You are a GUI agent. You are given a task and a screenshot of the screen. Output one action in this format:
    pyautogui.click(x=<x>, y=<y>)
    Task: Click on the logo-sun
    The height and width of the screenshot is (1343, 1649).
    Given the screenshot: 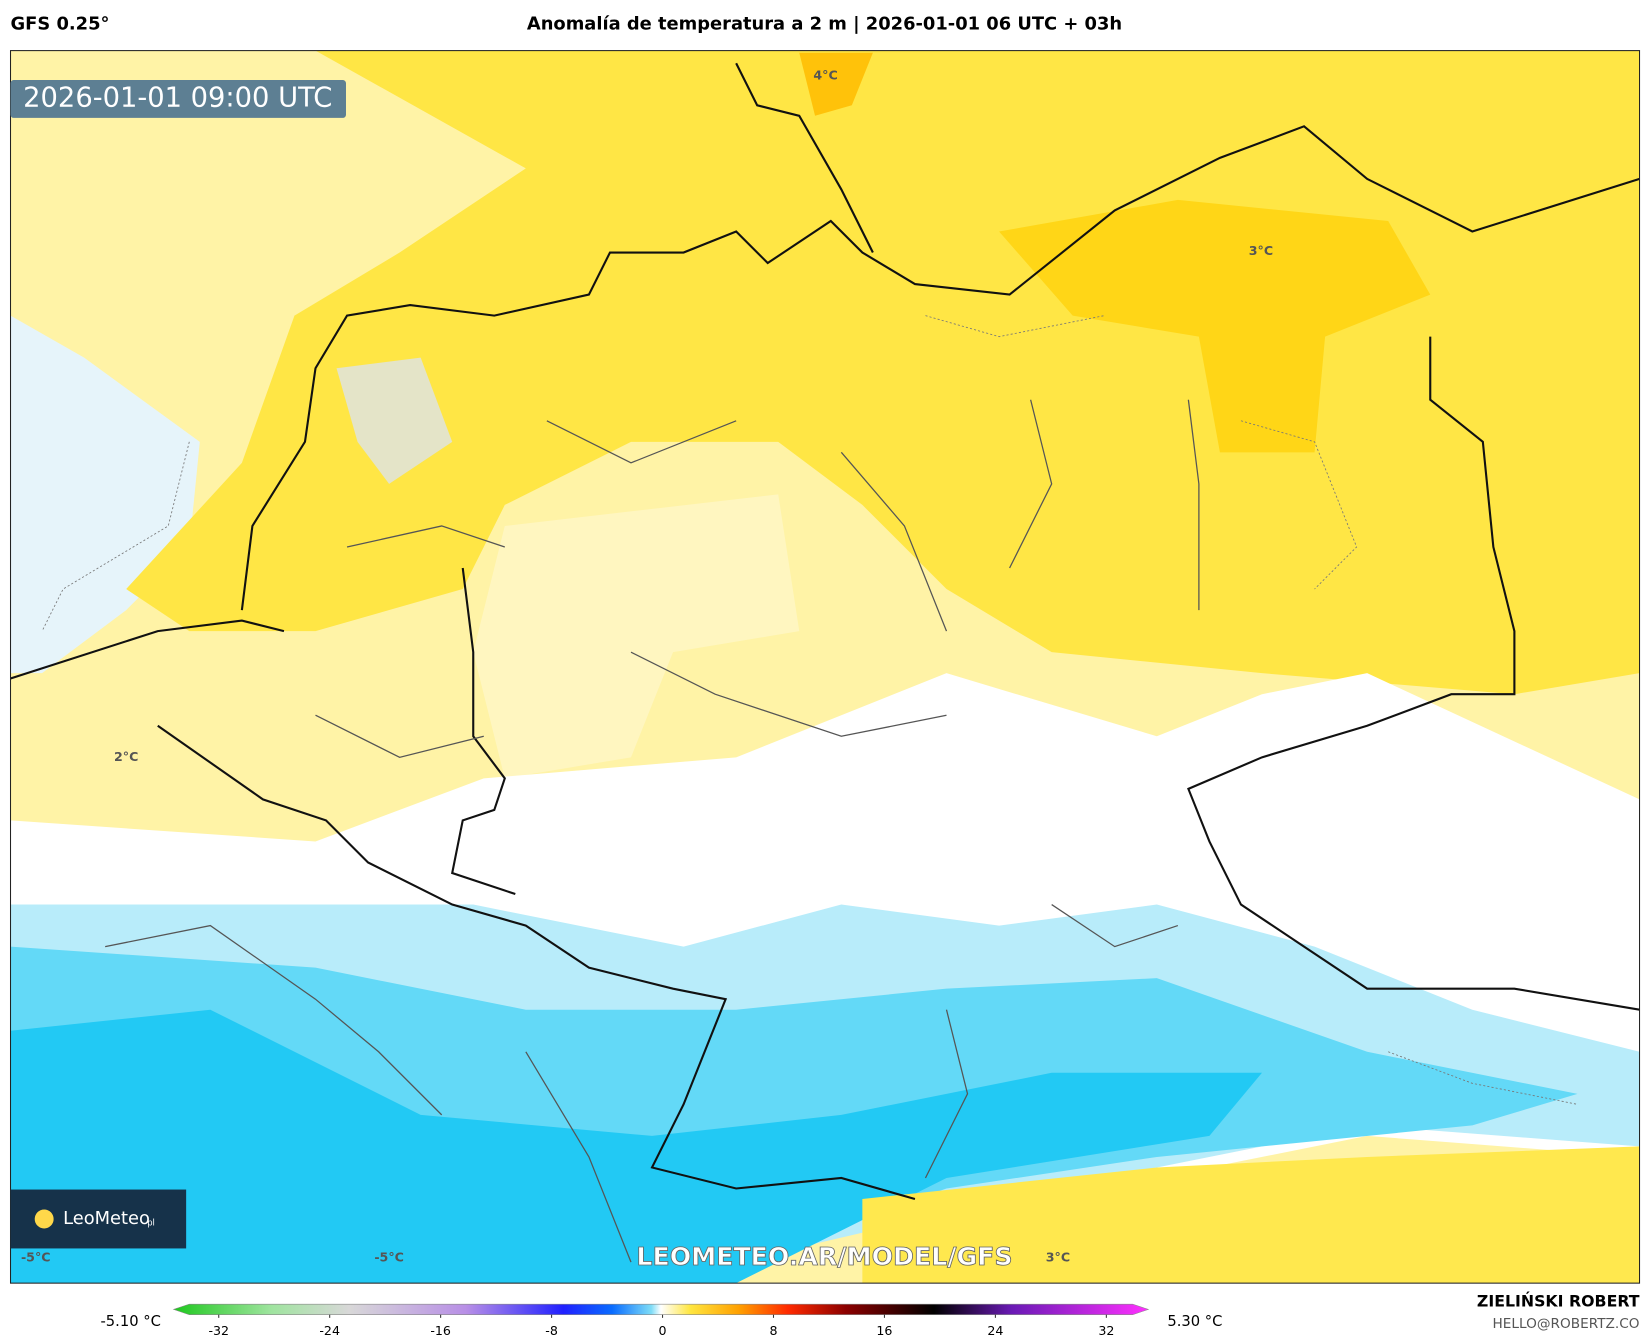 What is the action you would take?
    pyautogui.click(x=44, y=1219)
    